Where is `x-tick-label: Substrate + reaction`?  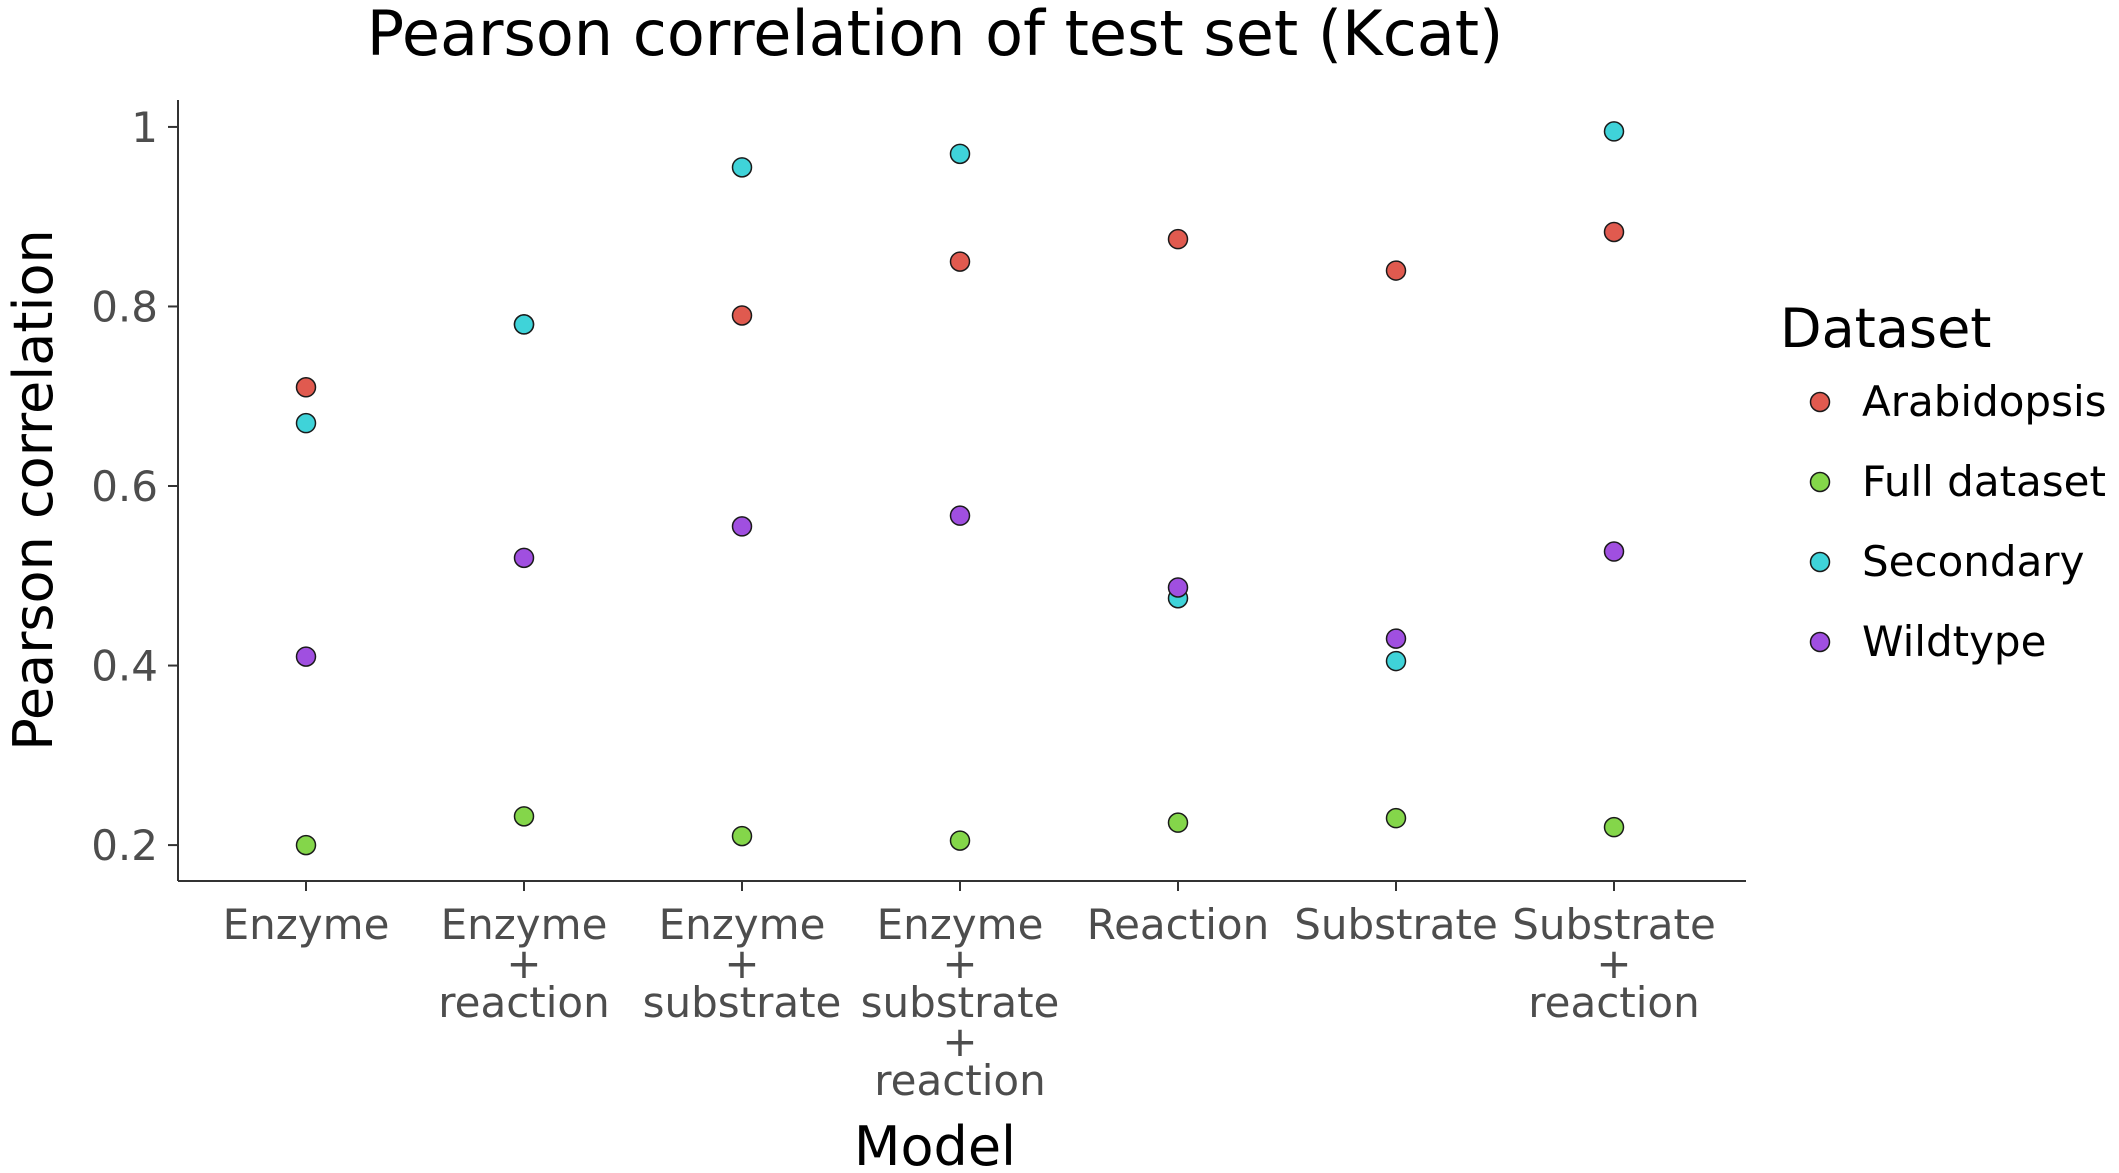 x-tick-label: Substrate + reaction is located at coordinates (1614, 963).